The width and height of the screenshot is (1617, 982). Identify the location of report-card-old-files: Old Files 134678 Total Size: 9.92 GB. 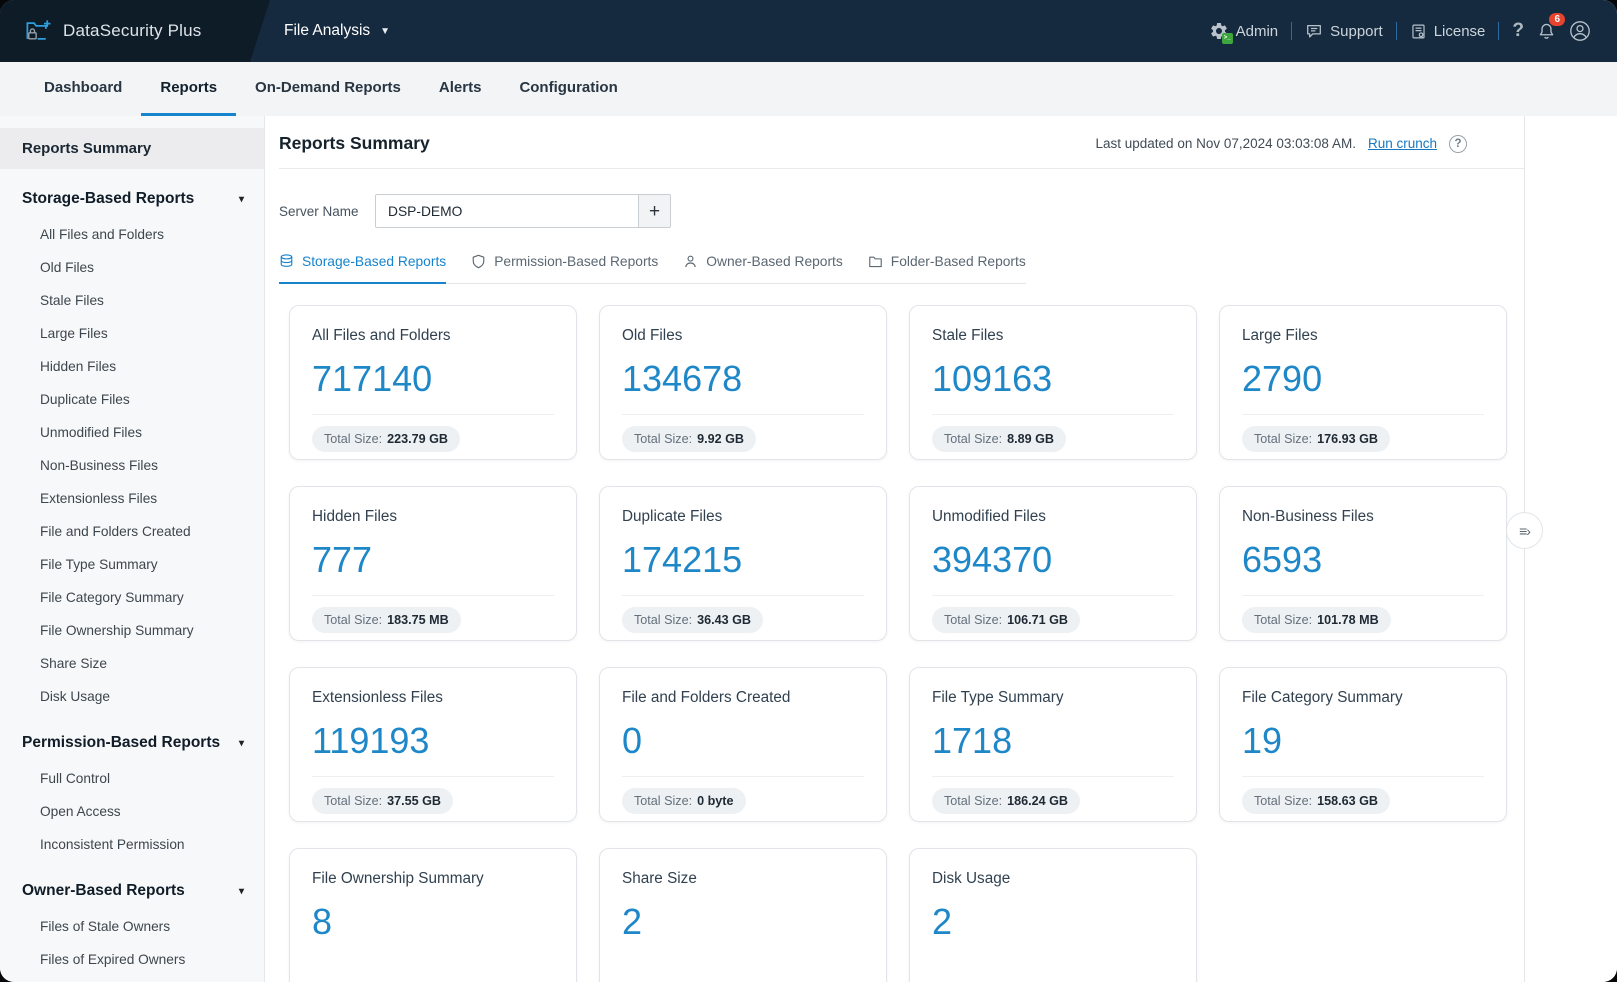
(743, 382).